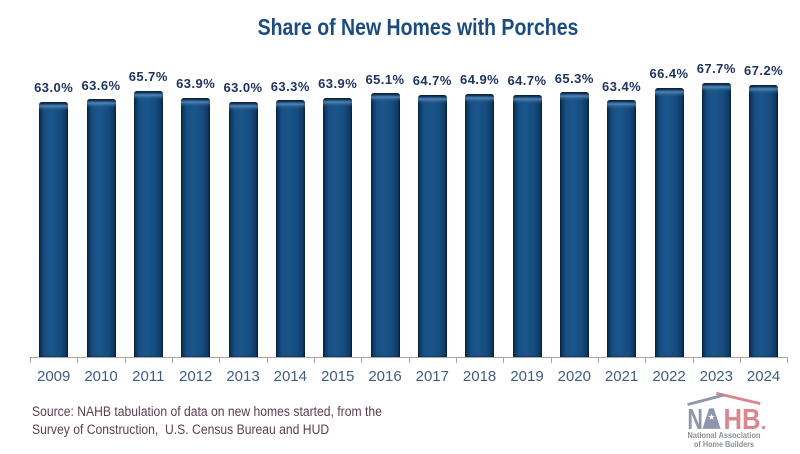  I want to click on svg-text: N, so click(695, 420).